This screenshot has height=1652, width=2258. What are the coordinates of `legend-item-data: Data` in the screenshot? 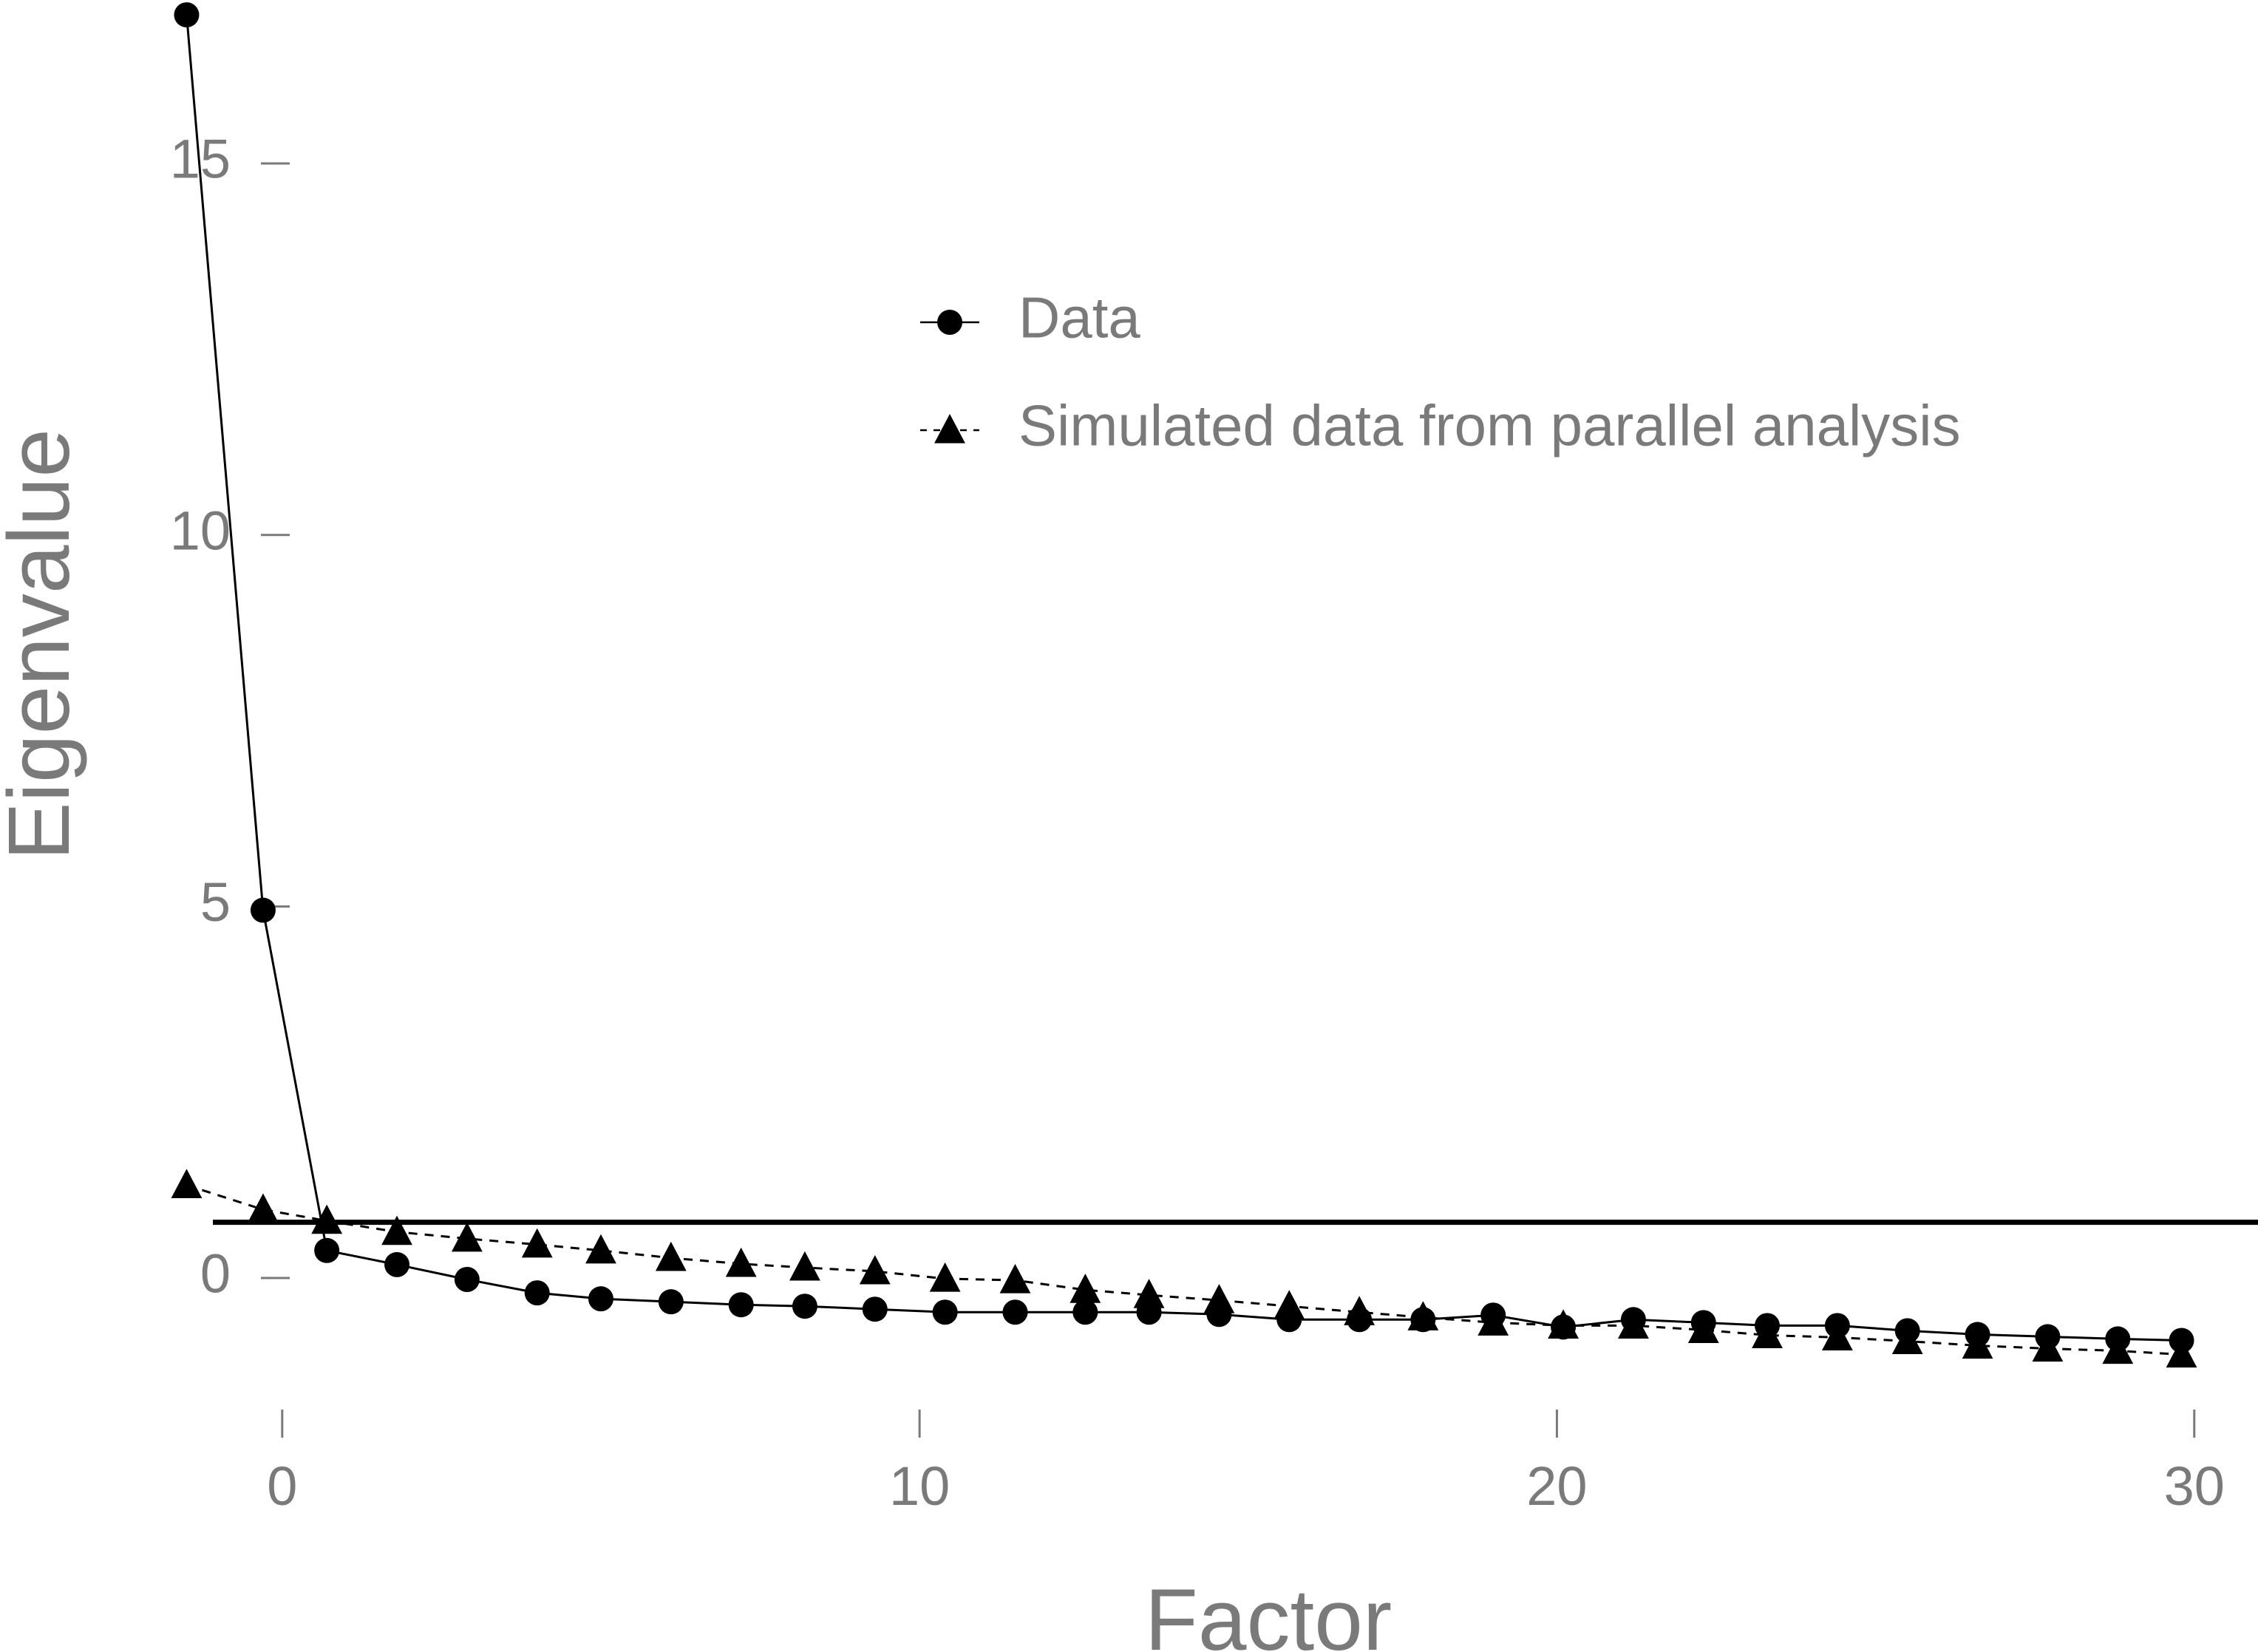 It's located at (1030, 317).